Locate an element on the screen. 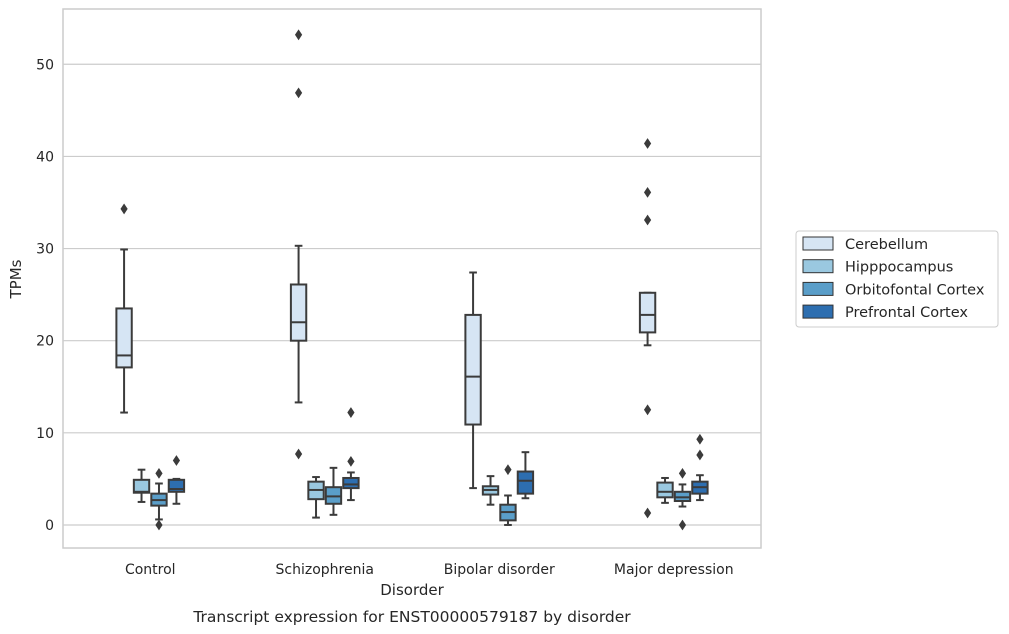  legend-label: Hipppocampus is located at coordinates (899, 268).